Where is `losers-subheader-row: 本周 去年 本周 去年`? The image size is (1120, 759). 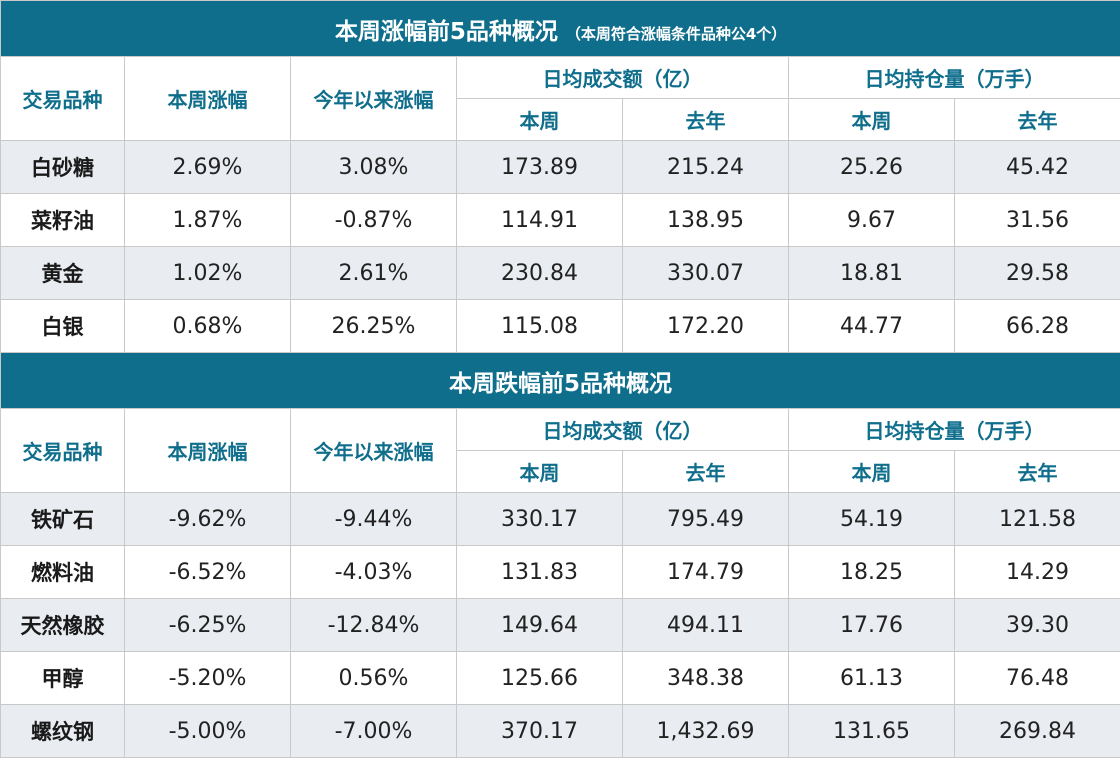 losers-subheader-row: 本周 去年 本周 去年 is located at coordinates (560, 471).